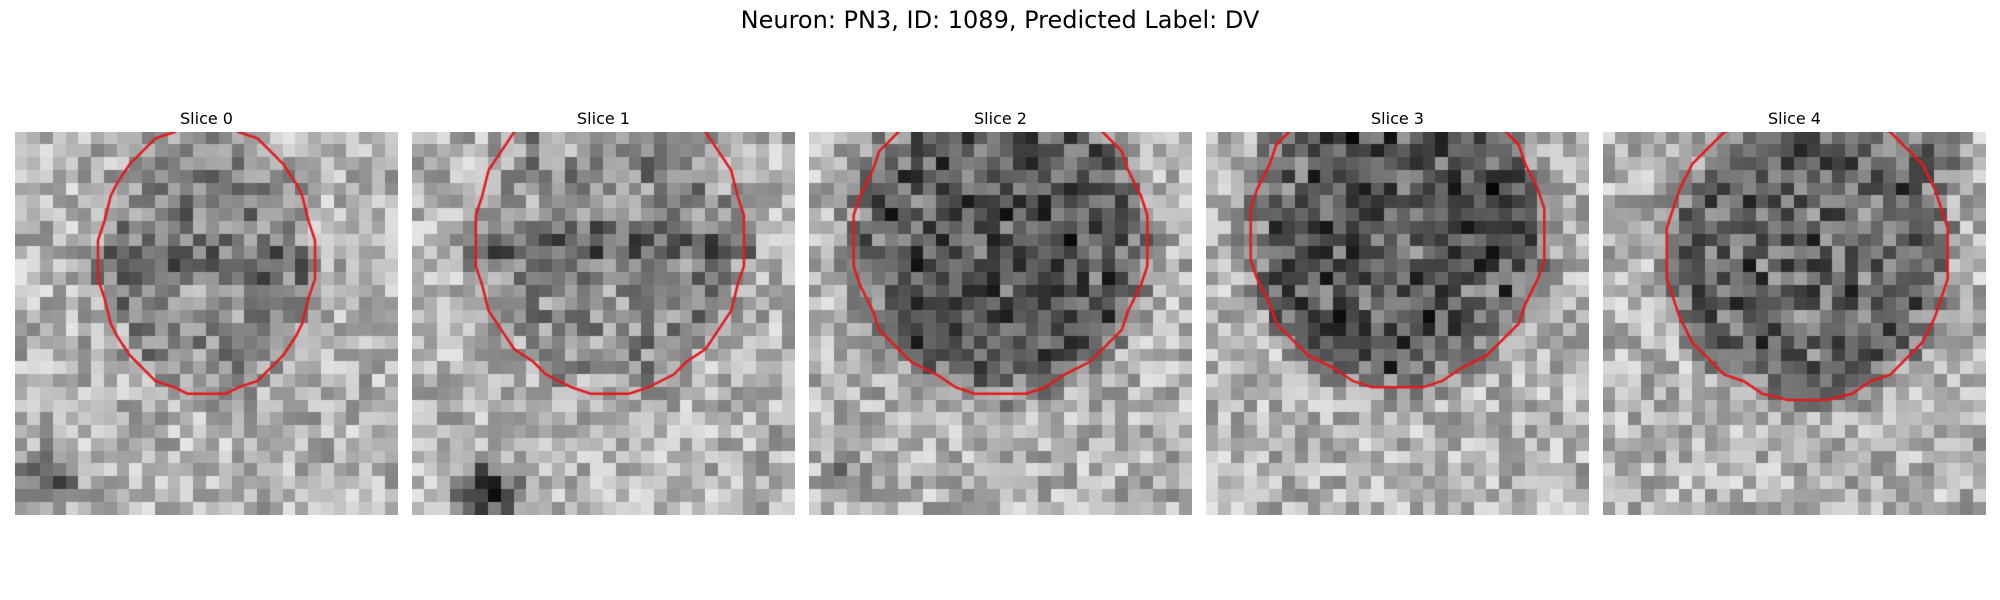 The width and height of the screenshot is (2000, 600). Describe the element at coordinates (206, 118) in the screenshot. I see `slice-title-0: Slice 0` at that location.